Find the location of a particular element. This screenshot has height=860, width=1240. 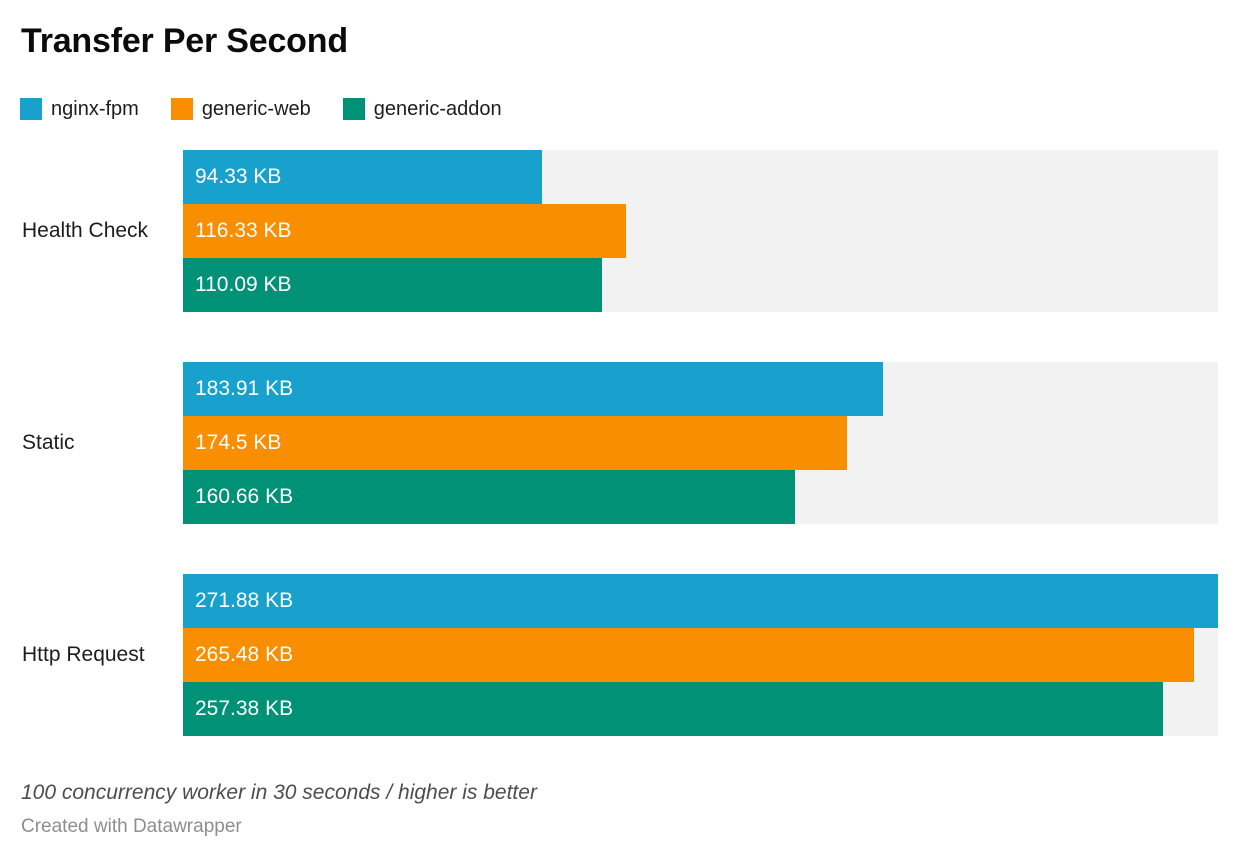

bar-value-label: 271.88 KB is located at coordinates (244, 600).